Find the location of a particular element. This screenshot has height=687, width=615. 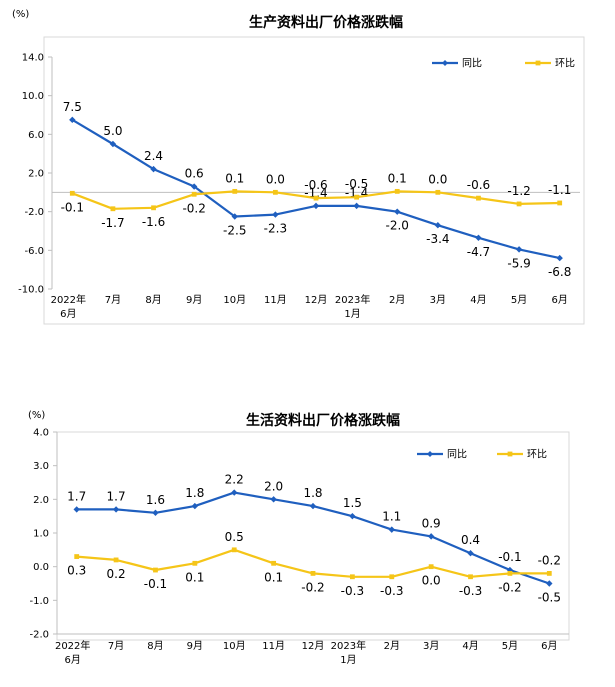

chart-2-yoy-data-label: -0.1 is located at coordinates (509, 557).